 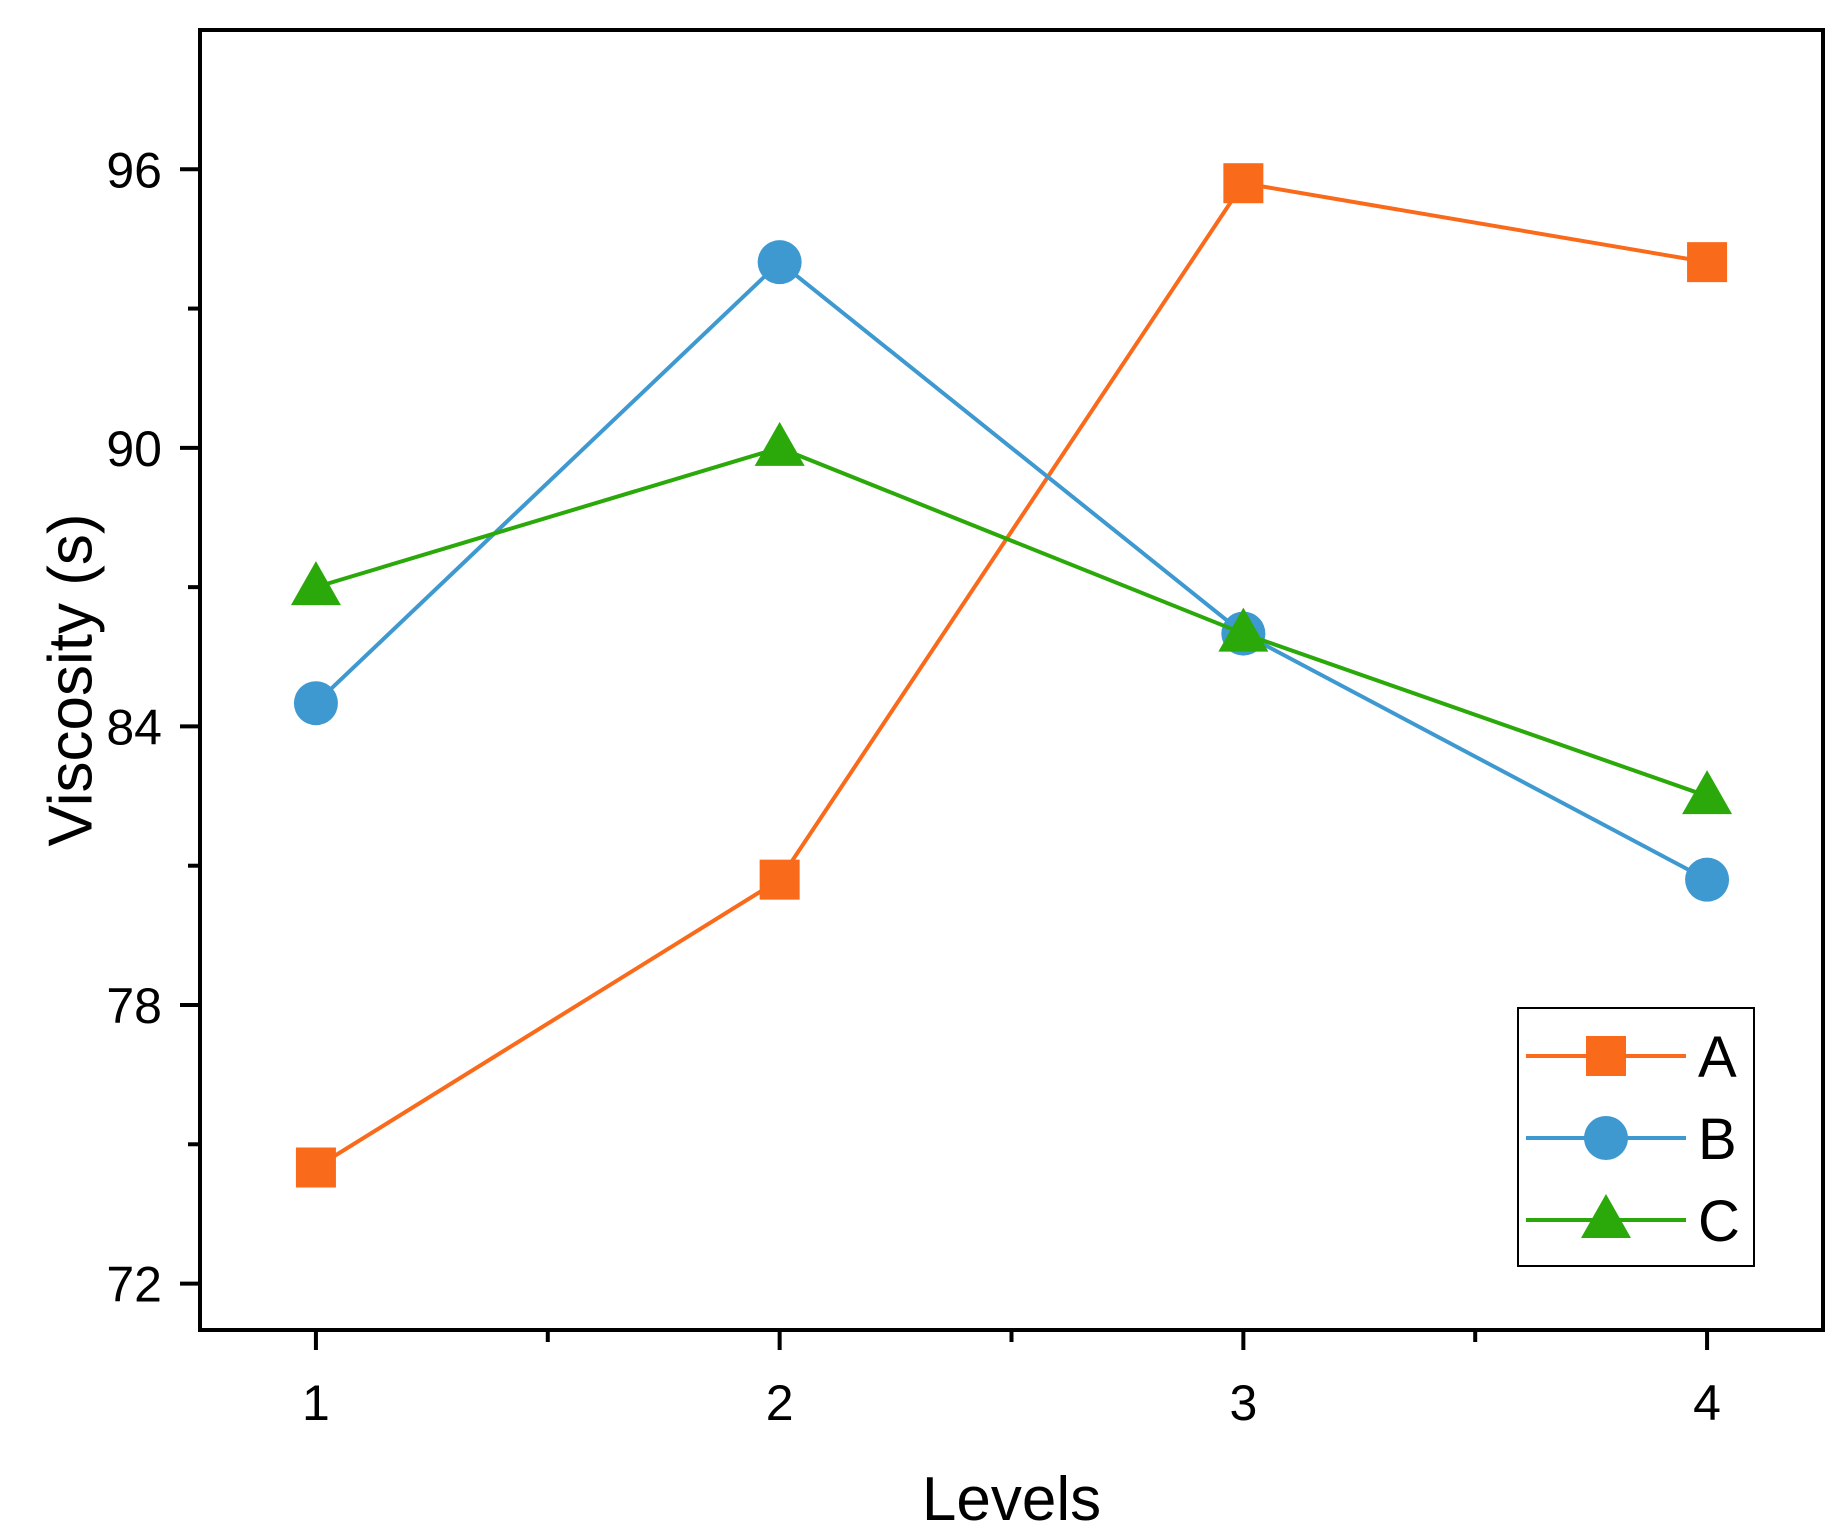 What do you see at coordinates (780, 1403) in the screenshot?
I see `x-tick-label: 2` at bounding box center [780, 1403].